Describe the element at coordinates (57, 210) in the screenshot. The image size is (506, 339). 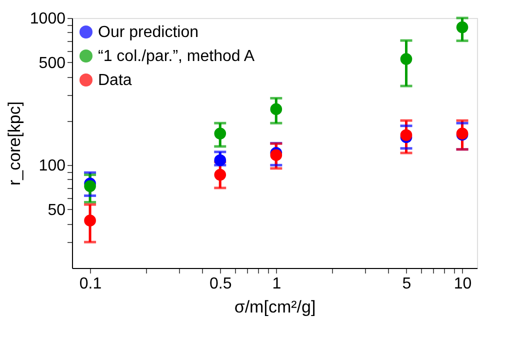
I see `y-tick-label: 50` at that location.